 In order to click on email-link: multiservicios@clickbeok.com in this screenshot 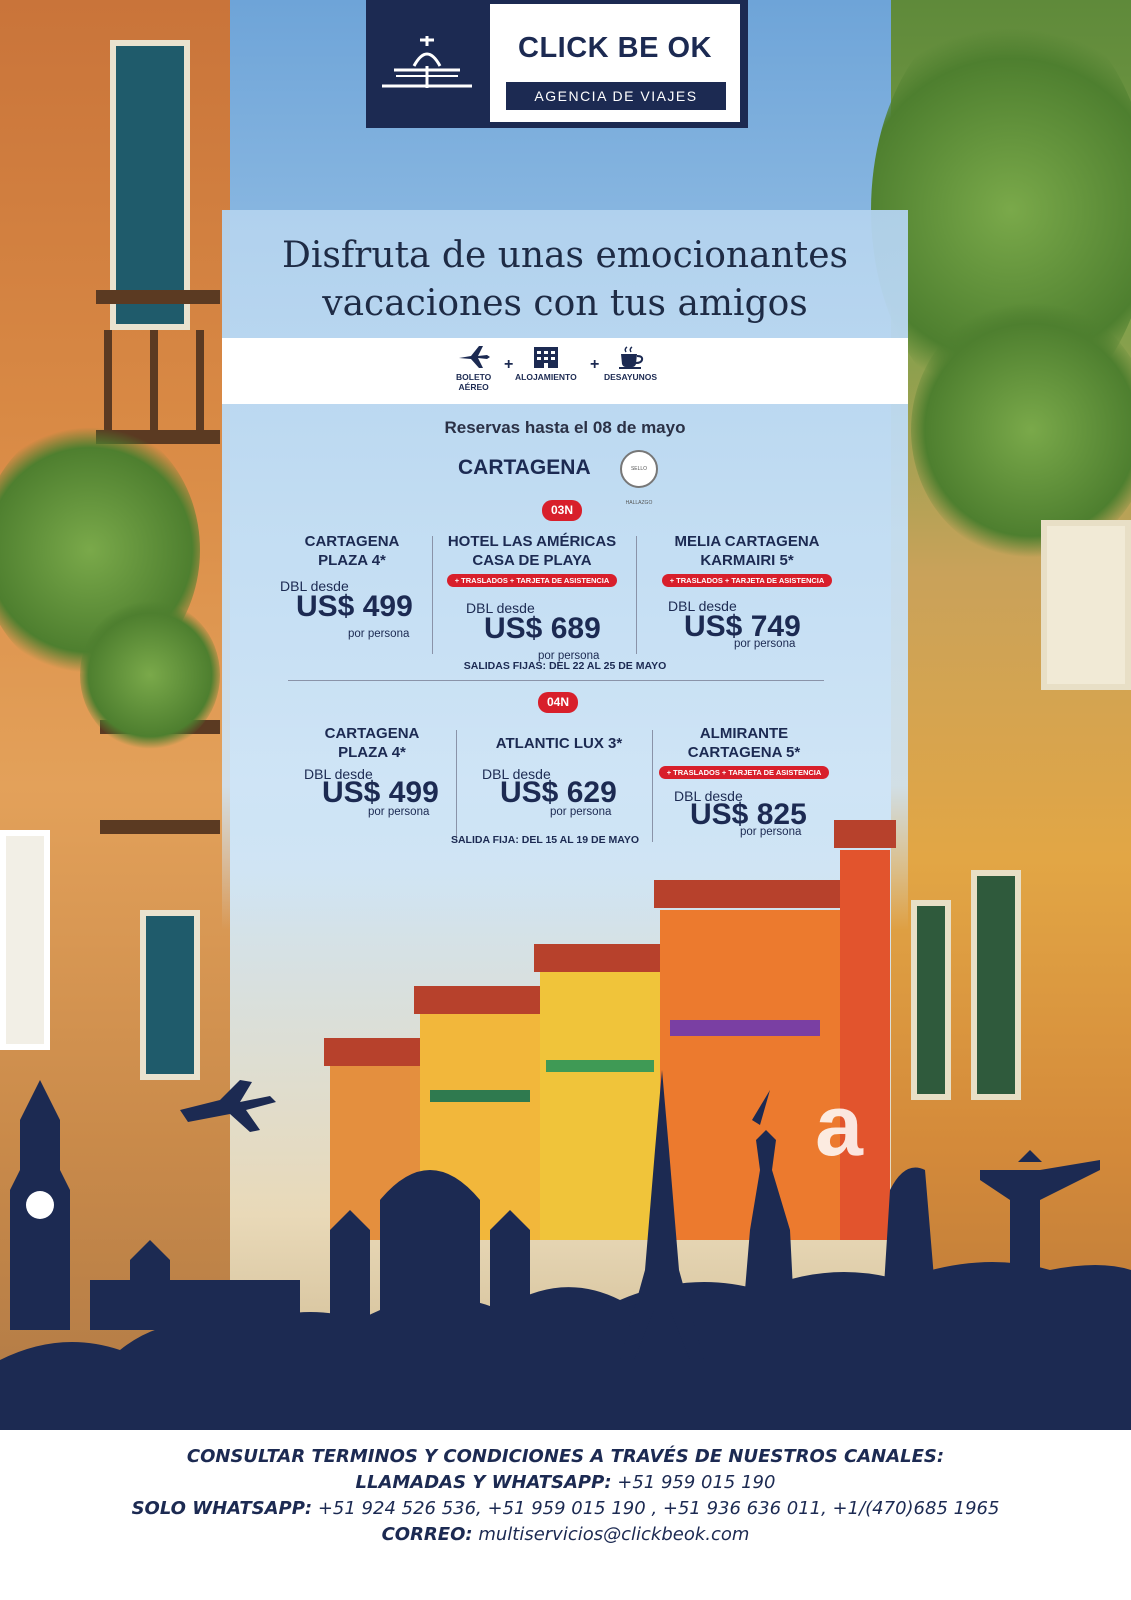, I will do `click(611, 1534)`.